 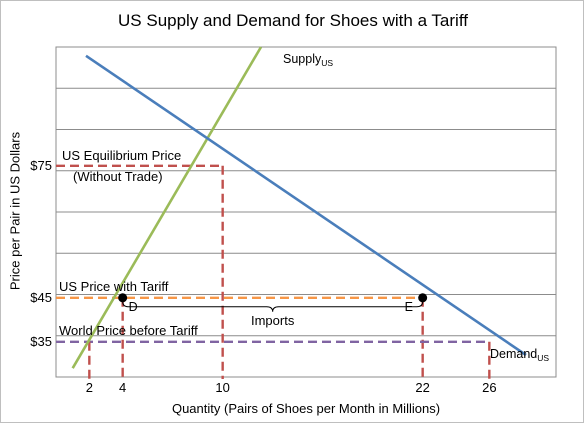 What do you see at coordinates (118, 176) in the screenshot?
I see `equilibrium-price-sublabel: (Without Trade)` at bounding box center [118, 176].